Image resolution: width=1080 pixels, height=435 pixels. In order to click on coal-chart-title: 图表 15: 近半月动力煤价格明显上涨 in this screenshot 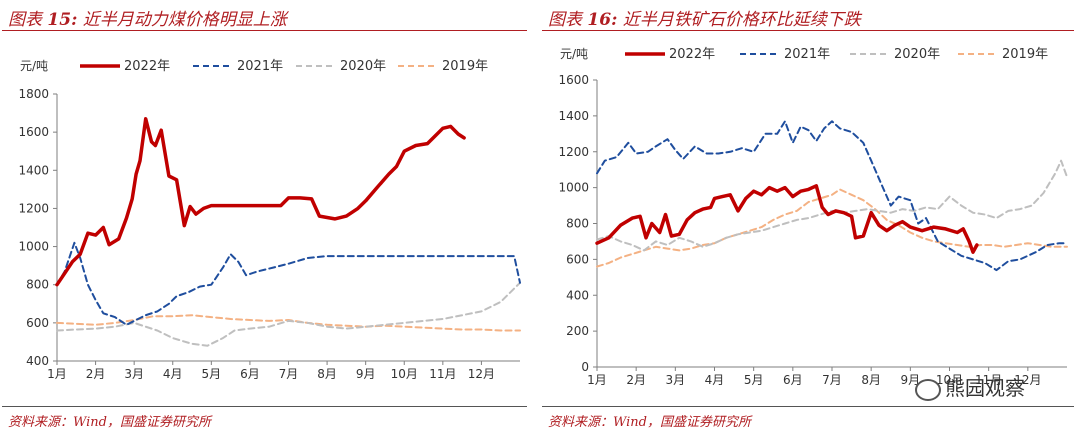, I will do `click(147, 20)`.